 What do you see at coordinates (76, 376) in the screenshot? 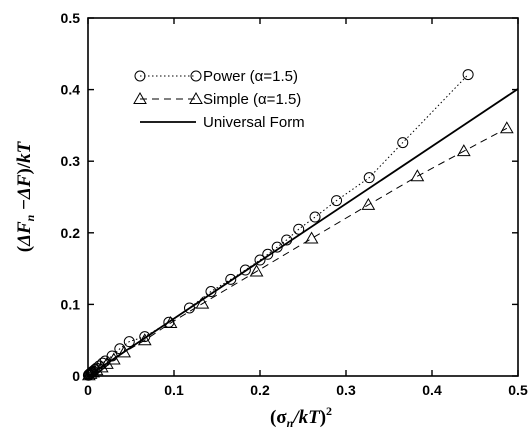
I see `y-tick-label: 0` at bounding box center [76, 376].